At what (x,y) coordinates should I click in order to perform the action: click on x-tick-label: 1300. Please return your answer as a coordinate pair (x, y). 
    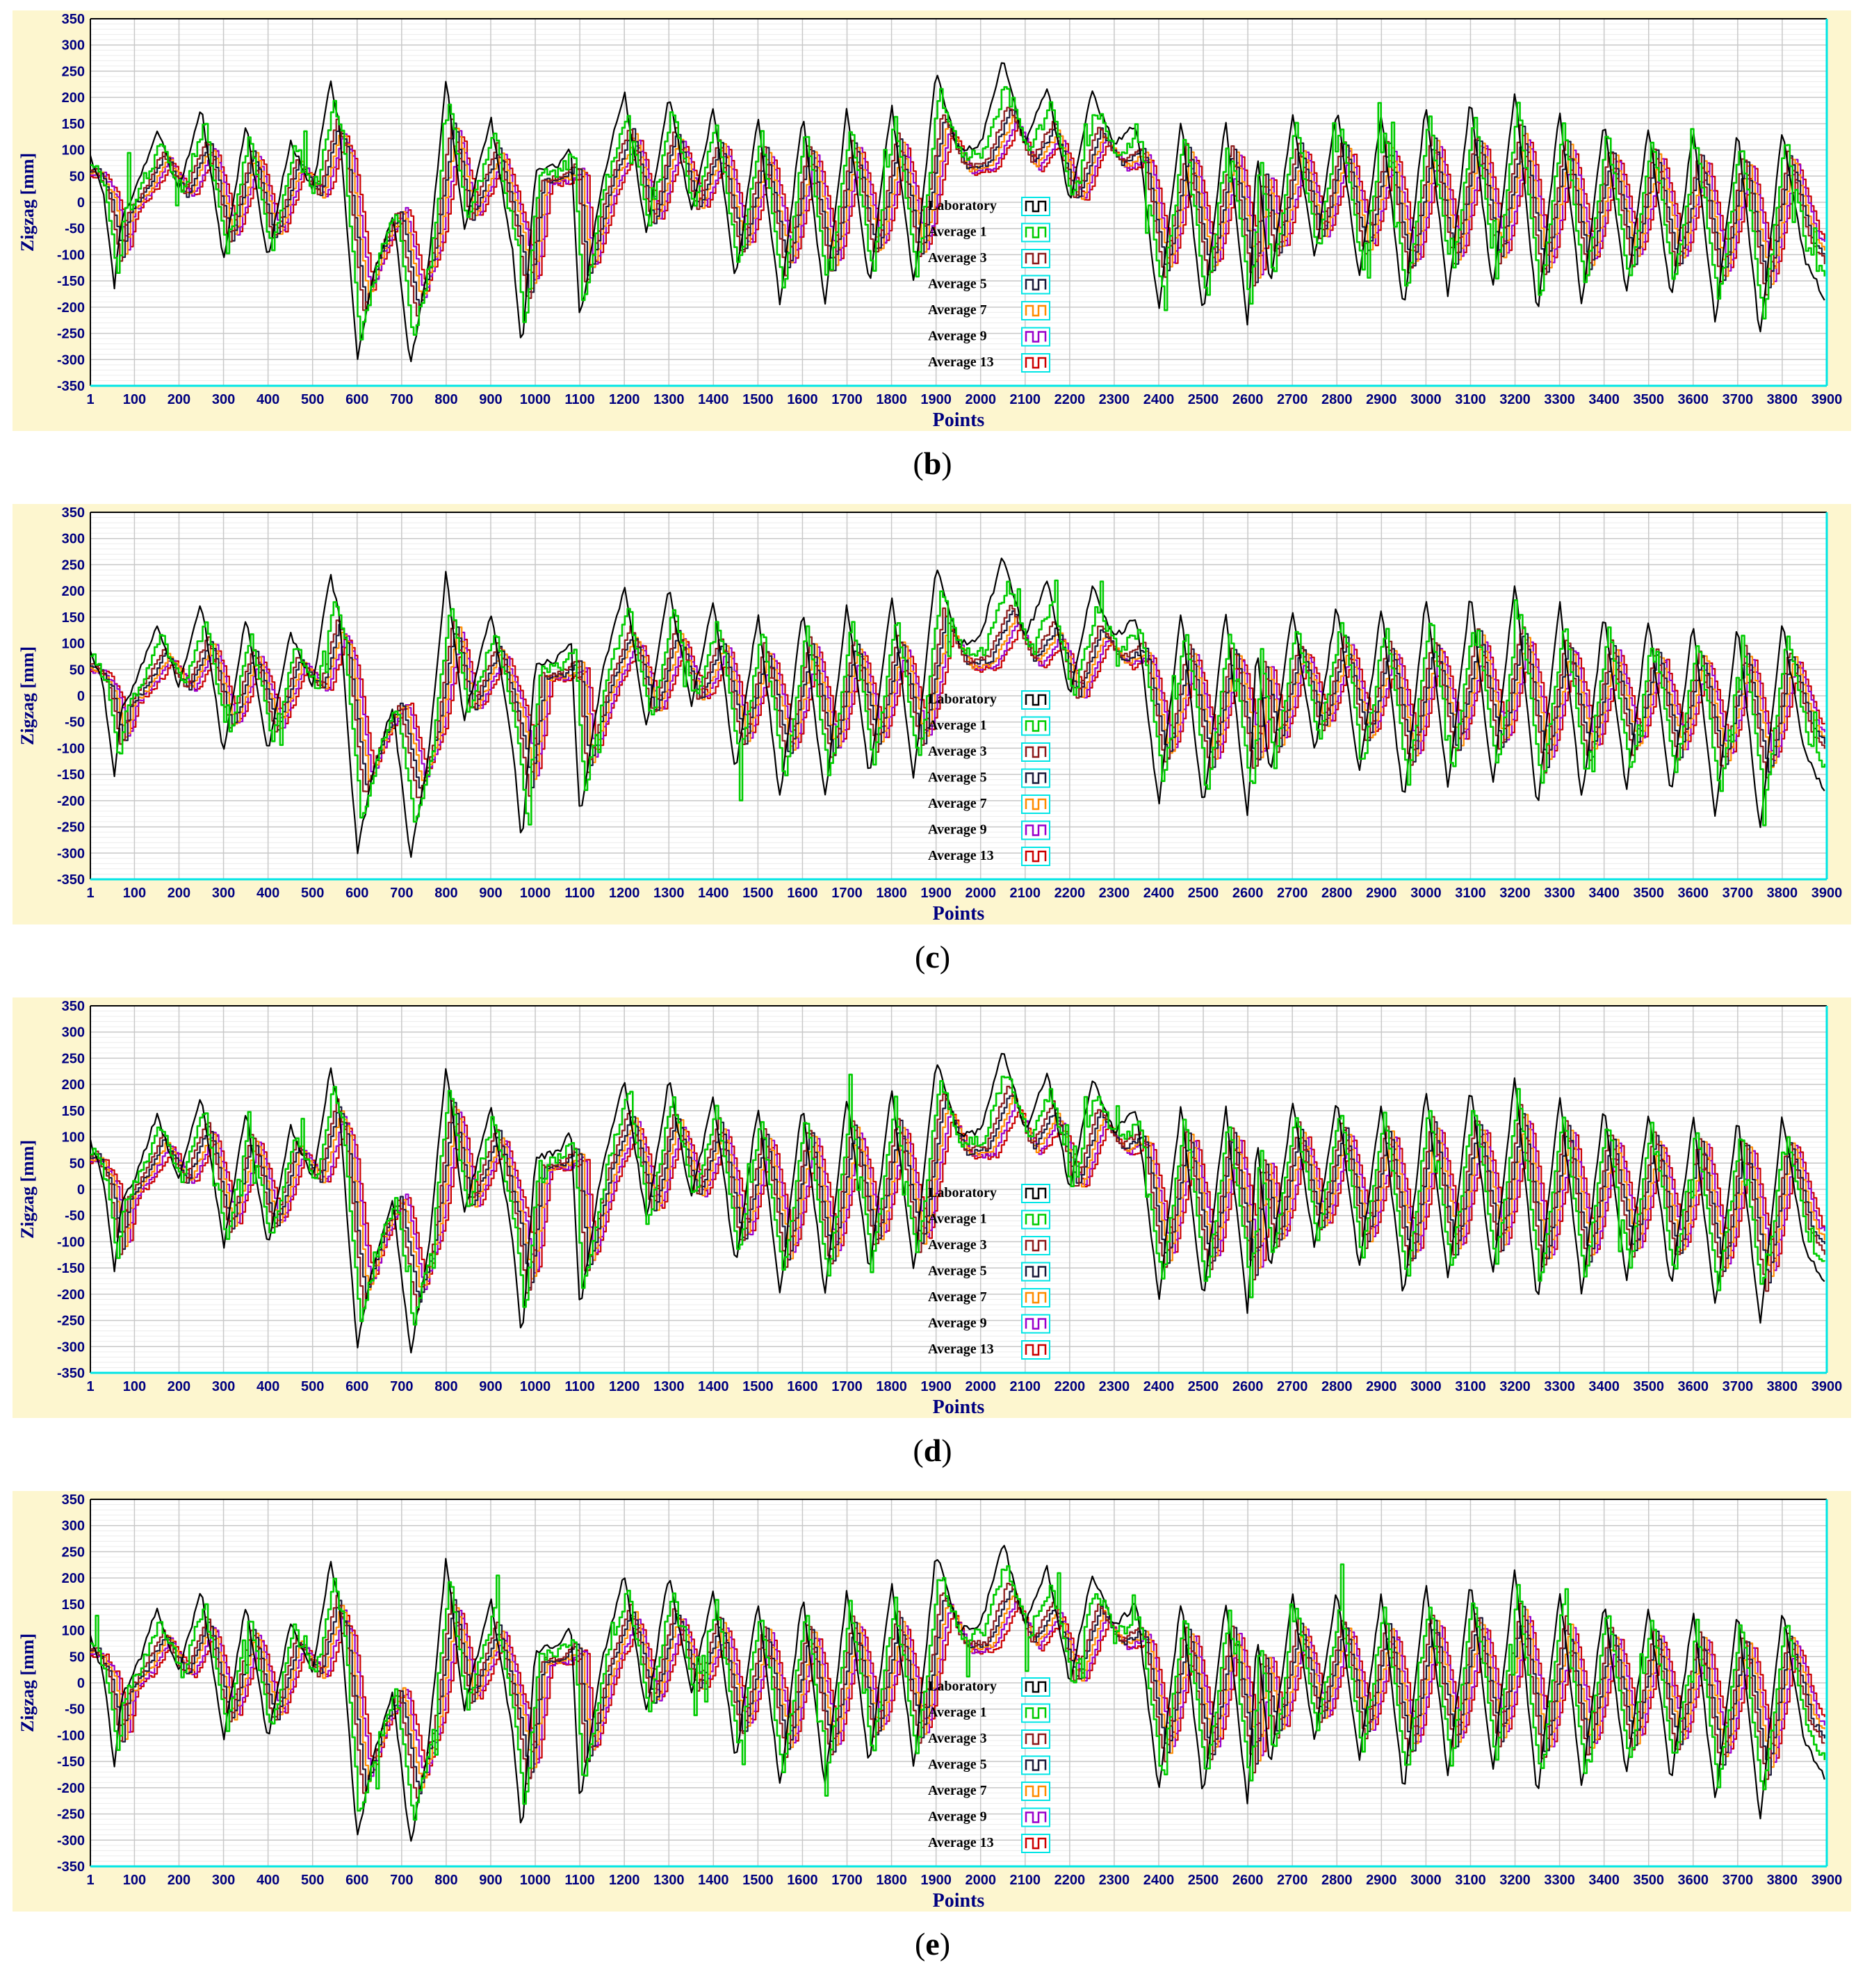
    Looking at the image, I should click on (669, 1386).